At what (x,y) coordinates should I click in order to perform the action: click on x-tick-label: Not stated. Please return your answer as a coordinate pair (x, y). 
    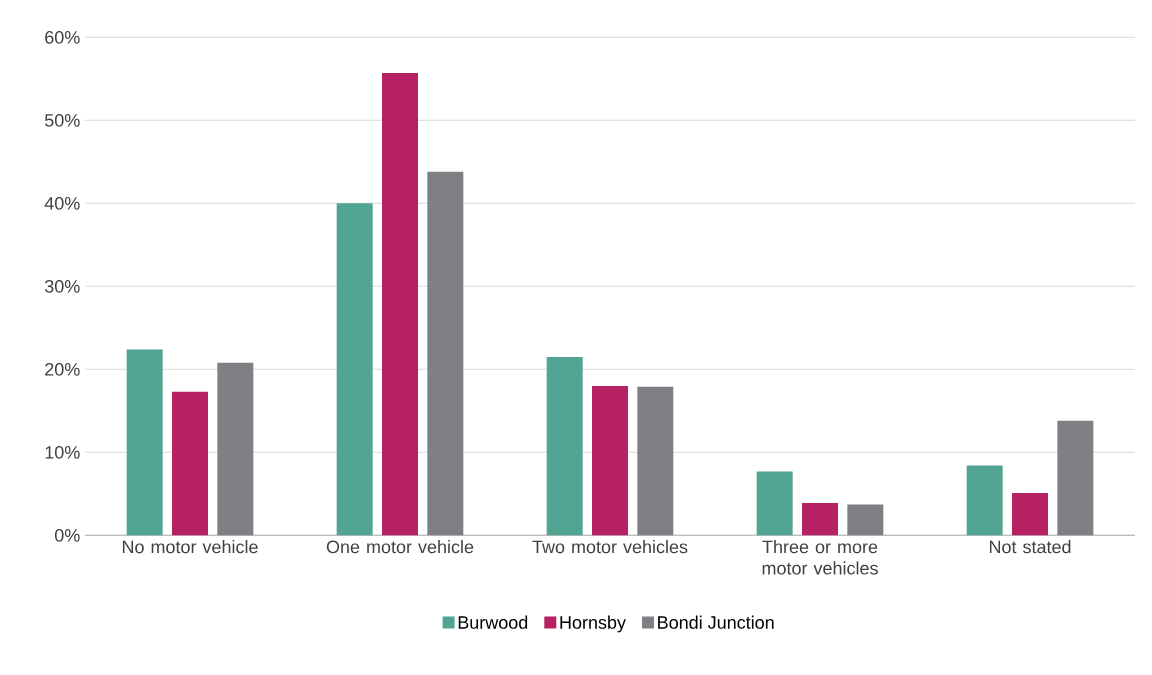
    Looking at the image, I should click on (1030, 547).